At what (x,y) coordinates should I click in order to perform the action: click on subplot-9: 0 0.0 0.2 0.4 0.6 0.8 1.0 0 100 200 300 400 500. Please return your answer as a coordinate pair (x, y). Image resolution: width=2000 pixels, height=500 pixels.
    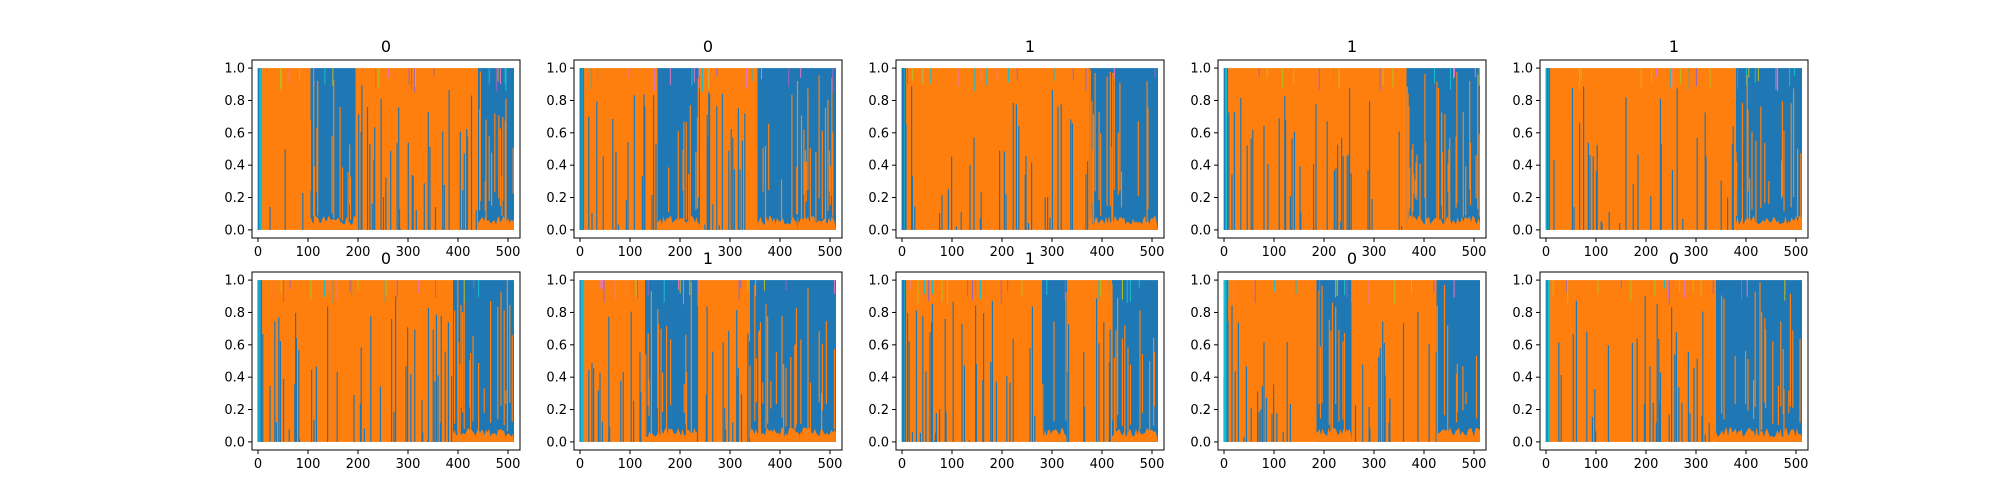
    Looking at the image, I should click on (1660, 360).